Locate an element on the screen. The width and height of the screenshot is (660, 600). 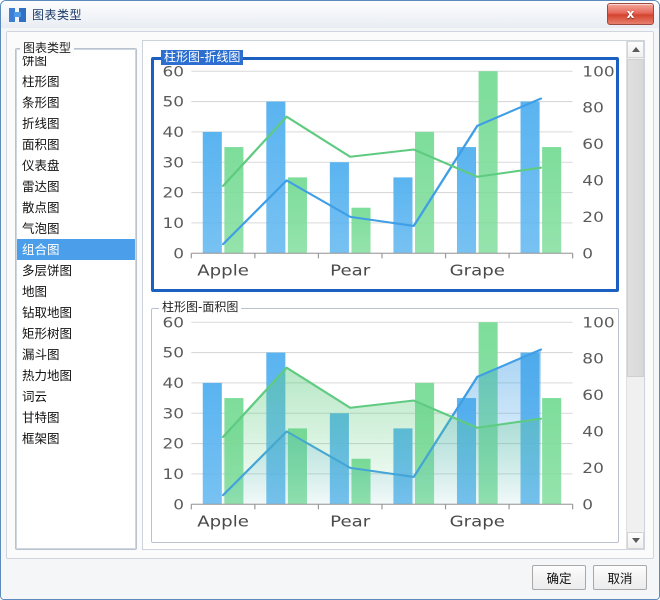
list-item: 雷达图 is located at coordinates (41, 186).